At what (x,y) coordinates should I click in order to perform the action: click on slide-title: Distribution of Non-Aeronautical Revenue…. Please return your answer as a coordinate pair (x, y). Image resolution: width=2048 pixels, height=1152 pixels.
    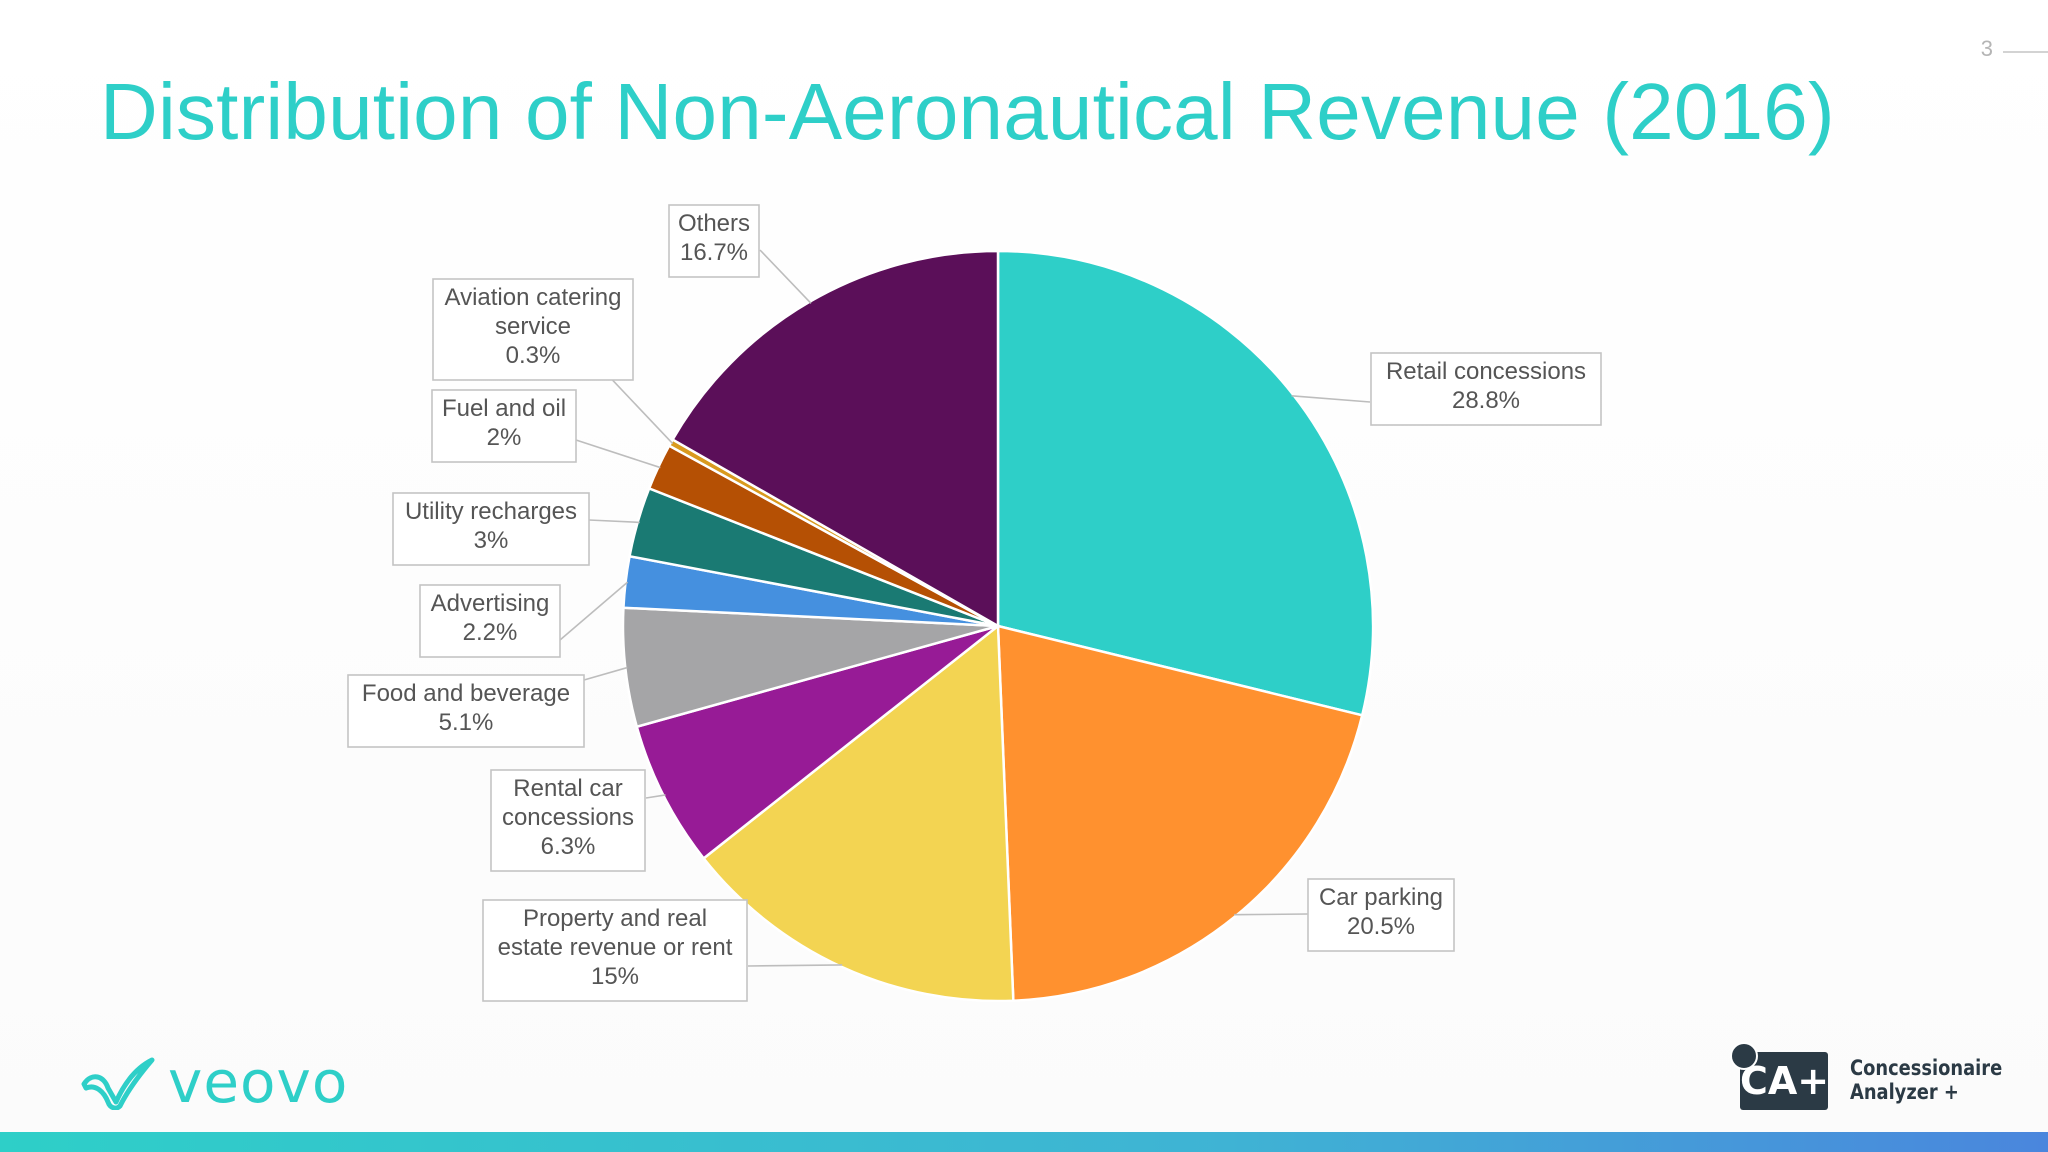
    Looking at the image, I should click on (967, 111).